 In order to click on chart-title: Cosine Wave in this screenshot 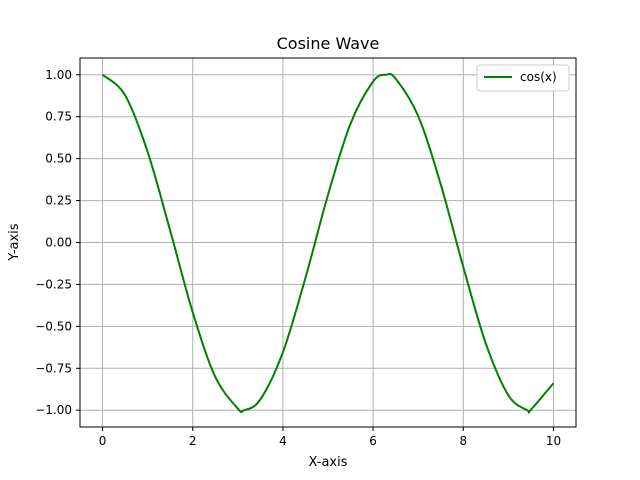, I will do `click(328, 43)`.